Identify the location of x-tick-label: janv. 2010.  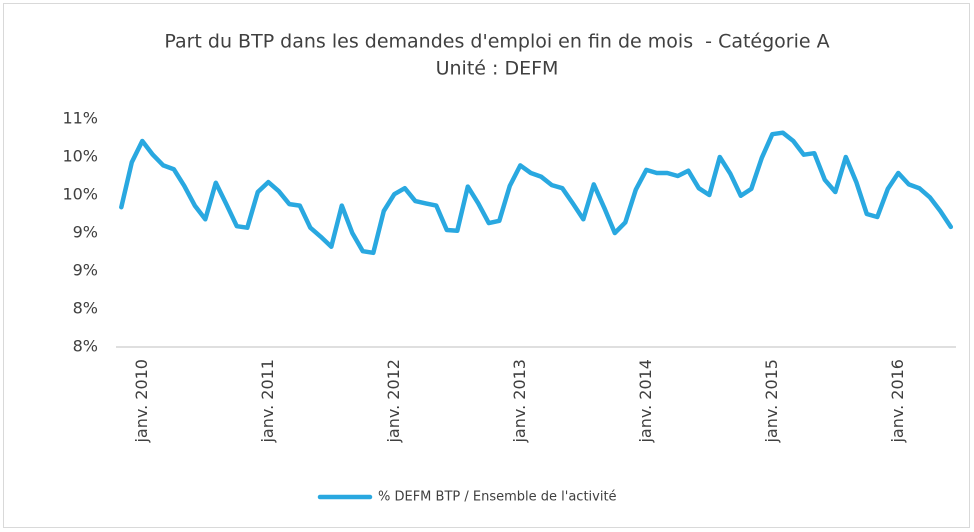
(141, 401).